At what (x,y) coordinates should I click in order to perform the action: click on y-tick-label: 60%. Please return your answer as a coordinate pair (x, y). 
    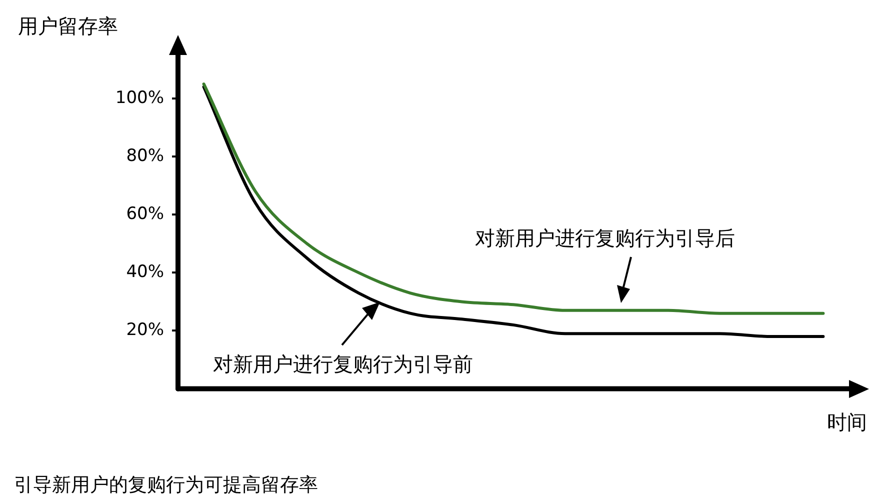
    Looking at the image, I should click on (145, 214).